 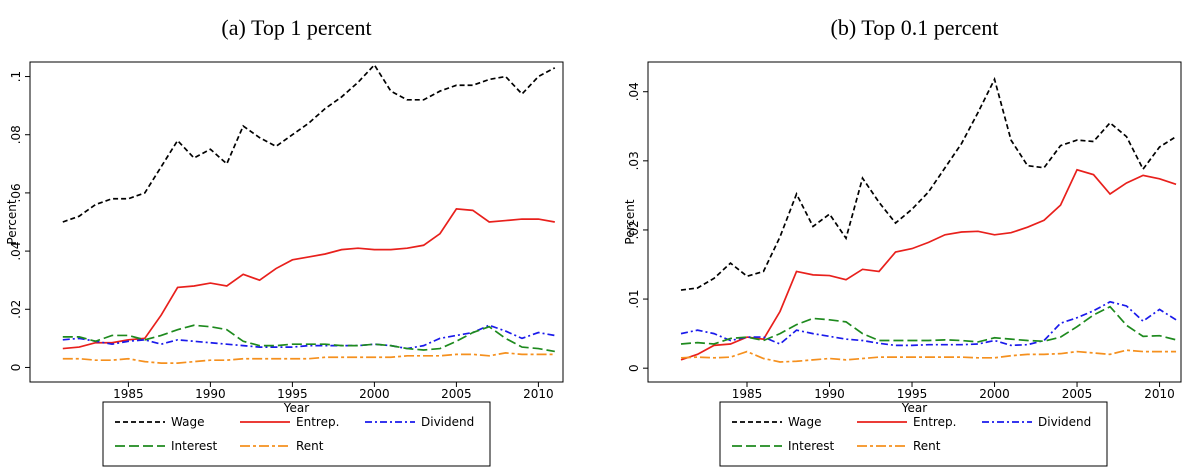 What do you see at coordinates (16, 134) in the screenshot?
I see `y-tick-label: .08` at bounding box center [16, 134].